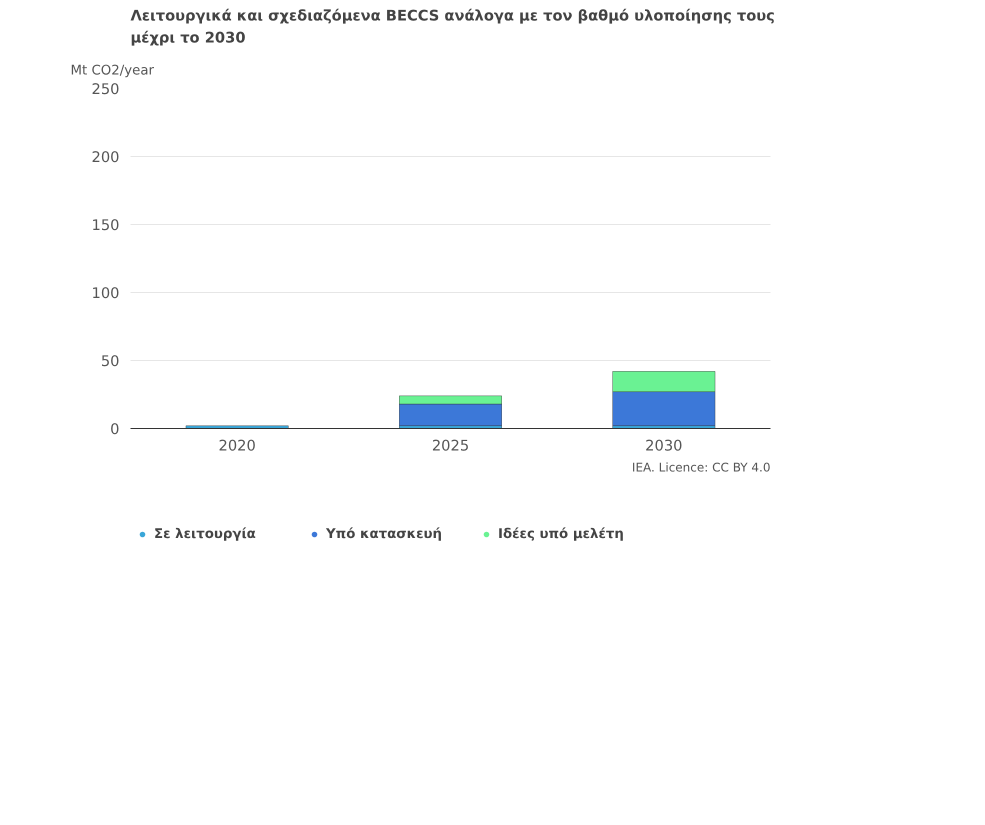 The width and height of the screenshot is (985, 825). What do you see at coordinates (561, 534) in the screenshot?
I see `legend-label: Ιδέες υπό μελέτη` at bounding box center [561, 534].